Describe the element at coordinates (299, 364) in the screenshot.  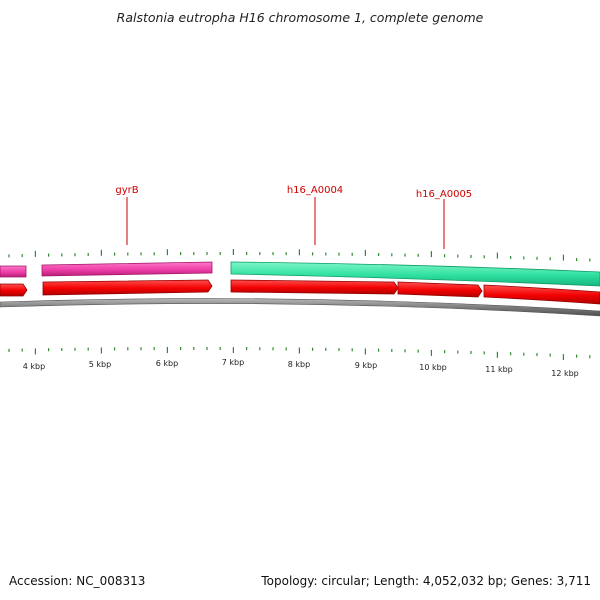
I see `scale-label-8kbp: 8 kbp` at that location.